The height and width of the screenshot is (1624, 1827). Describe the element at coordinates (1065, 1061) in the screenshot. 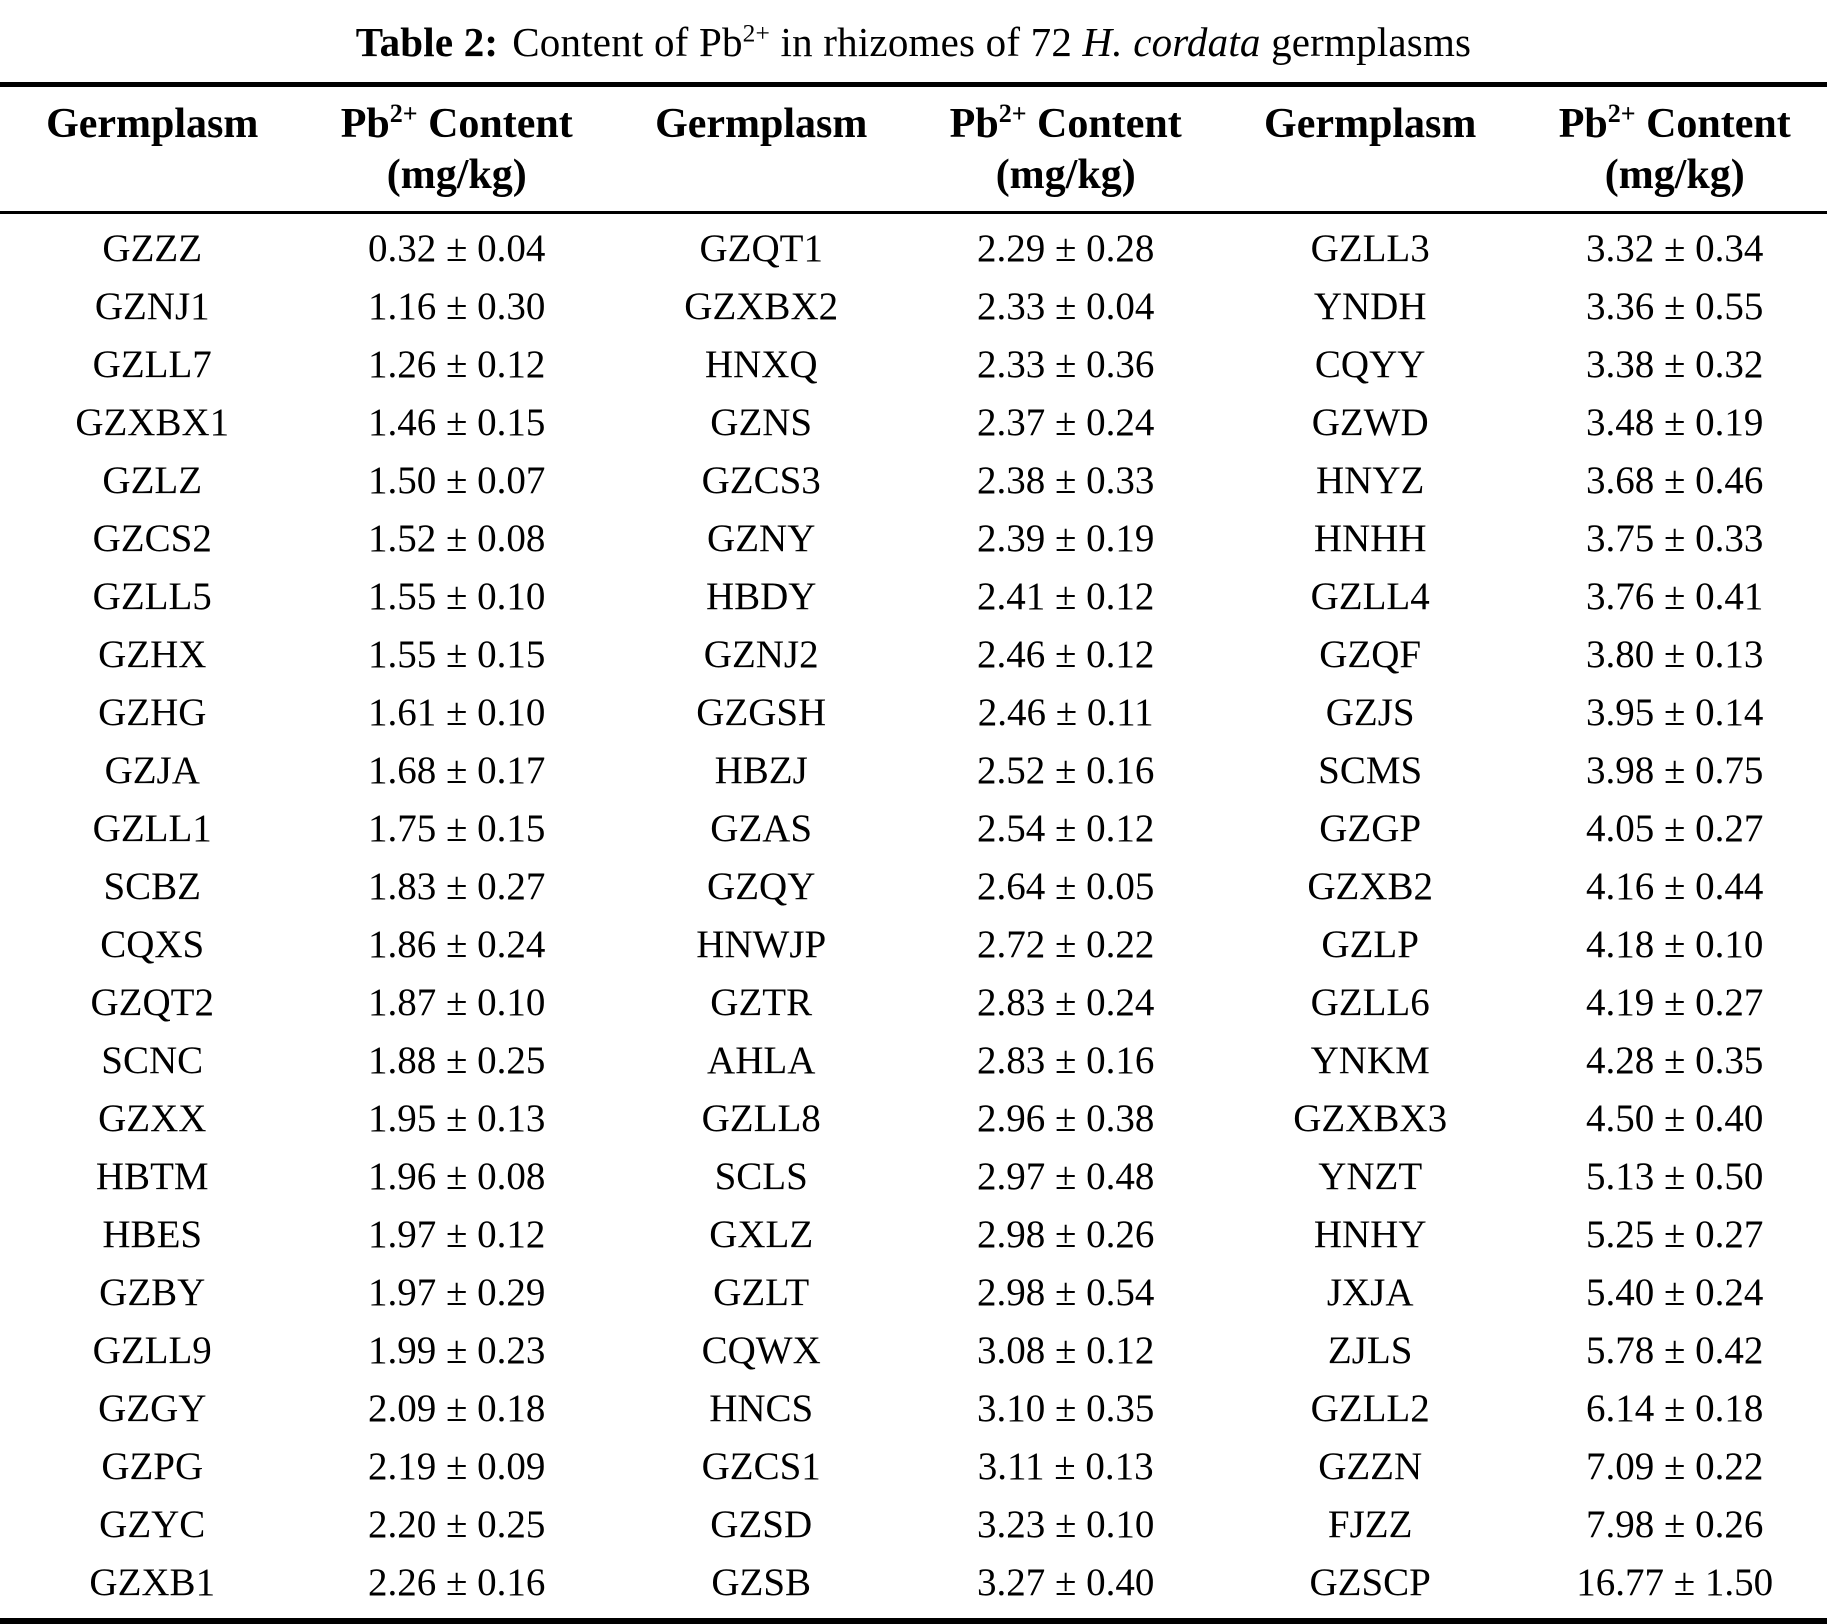

I see `content-cell: 2.83 ± 0.16` at that location.